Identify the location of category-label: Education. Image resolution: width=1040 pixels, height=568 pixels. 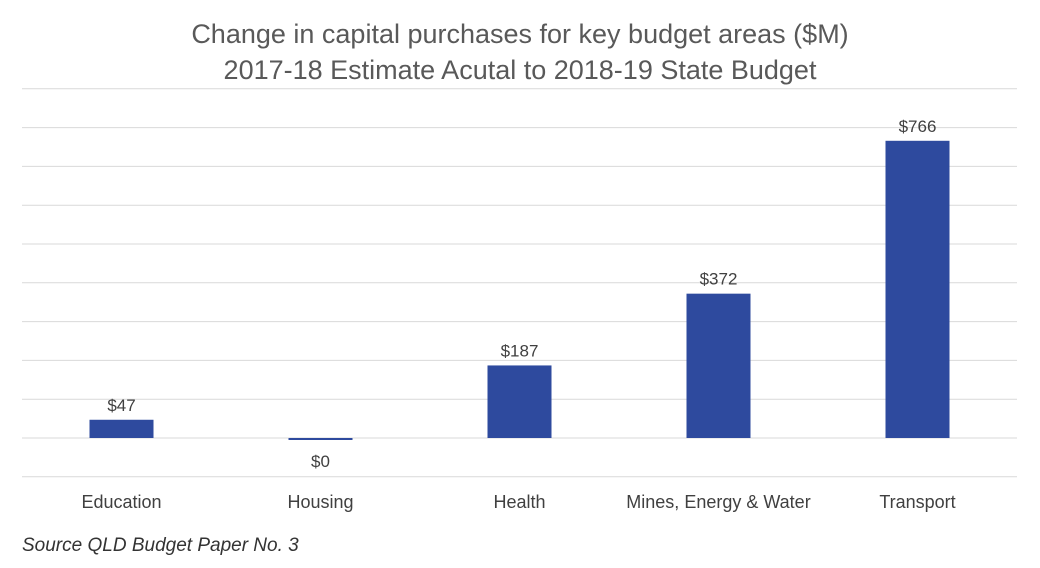
(121, 502).